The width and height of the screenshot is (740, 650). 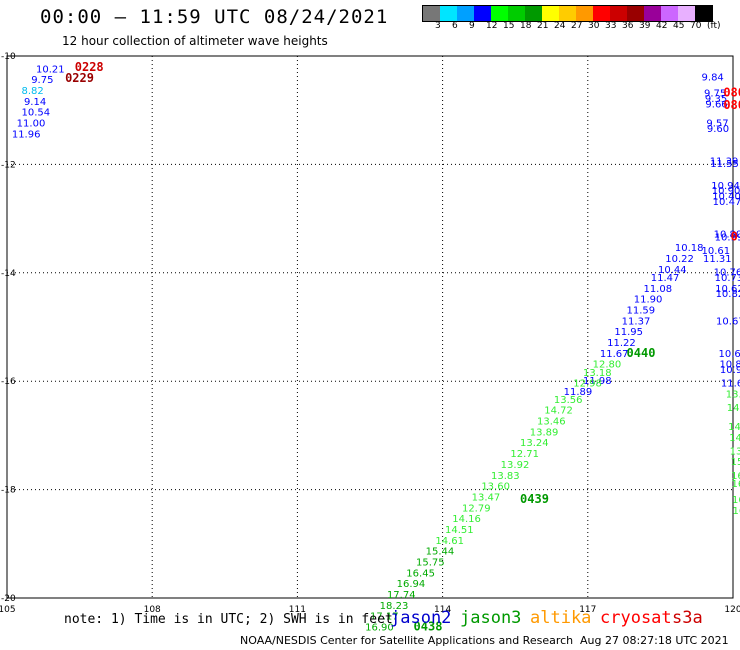 I want to click on wave-height-label: 11.96, so click(x=26, y=134).